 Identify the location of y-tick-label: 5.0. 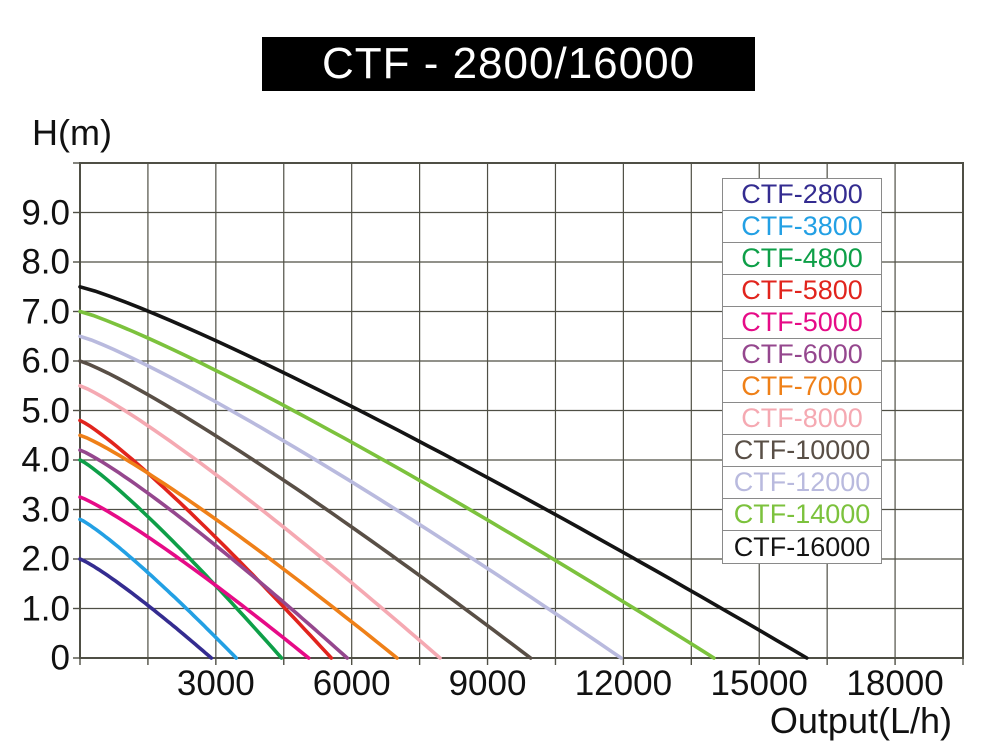
(45, 410).